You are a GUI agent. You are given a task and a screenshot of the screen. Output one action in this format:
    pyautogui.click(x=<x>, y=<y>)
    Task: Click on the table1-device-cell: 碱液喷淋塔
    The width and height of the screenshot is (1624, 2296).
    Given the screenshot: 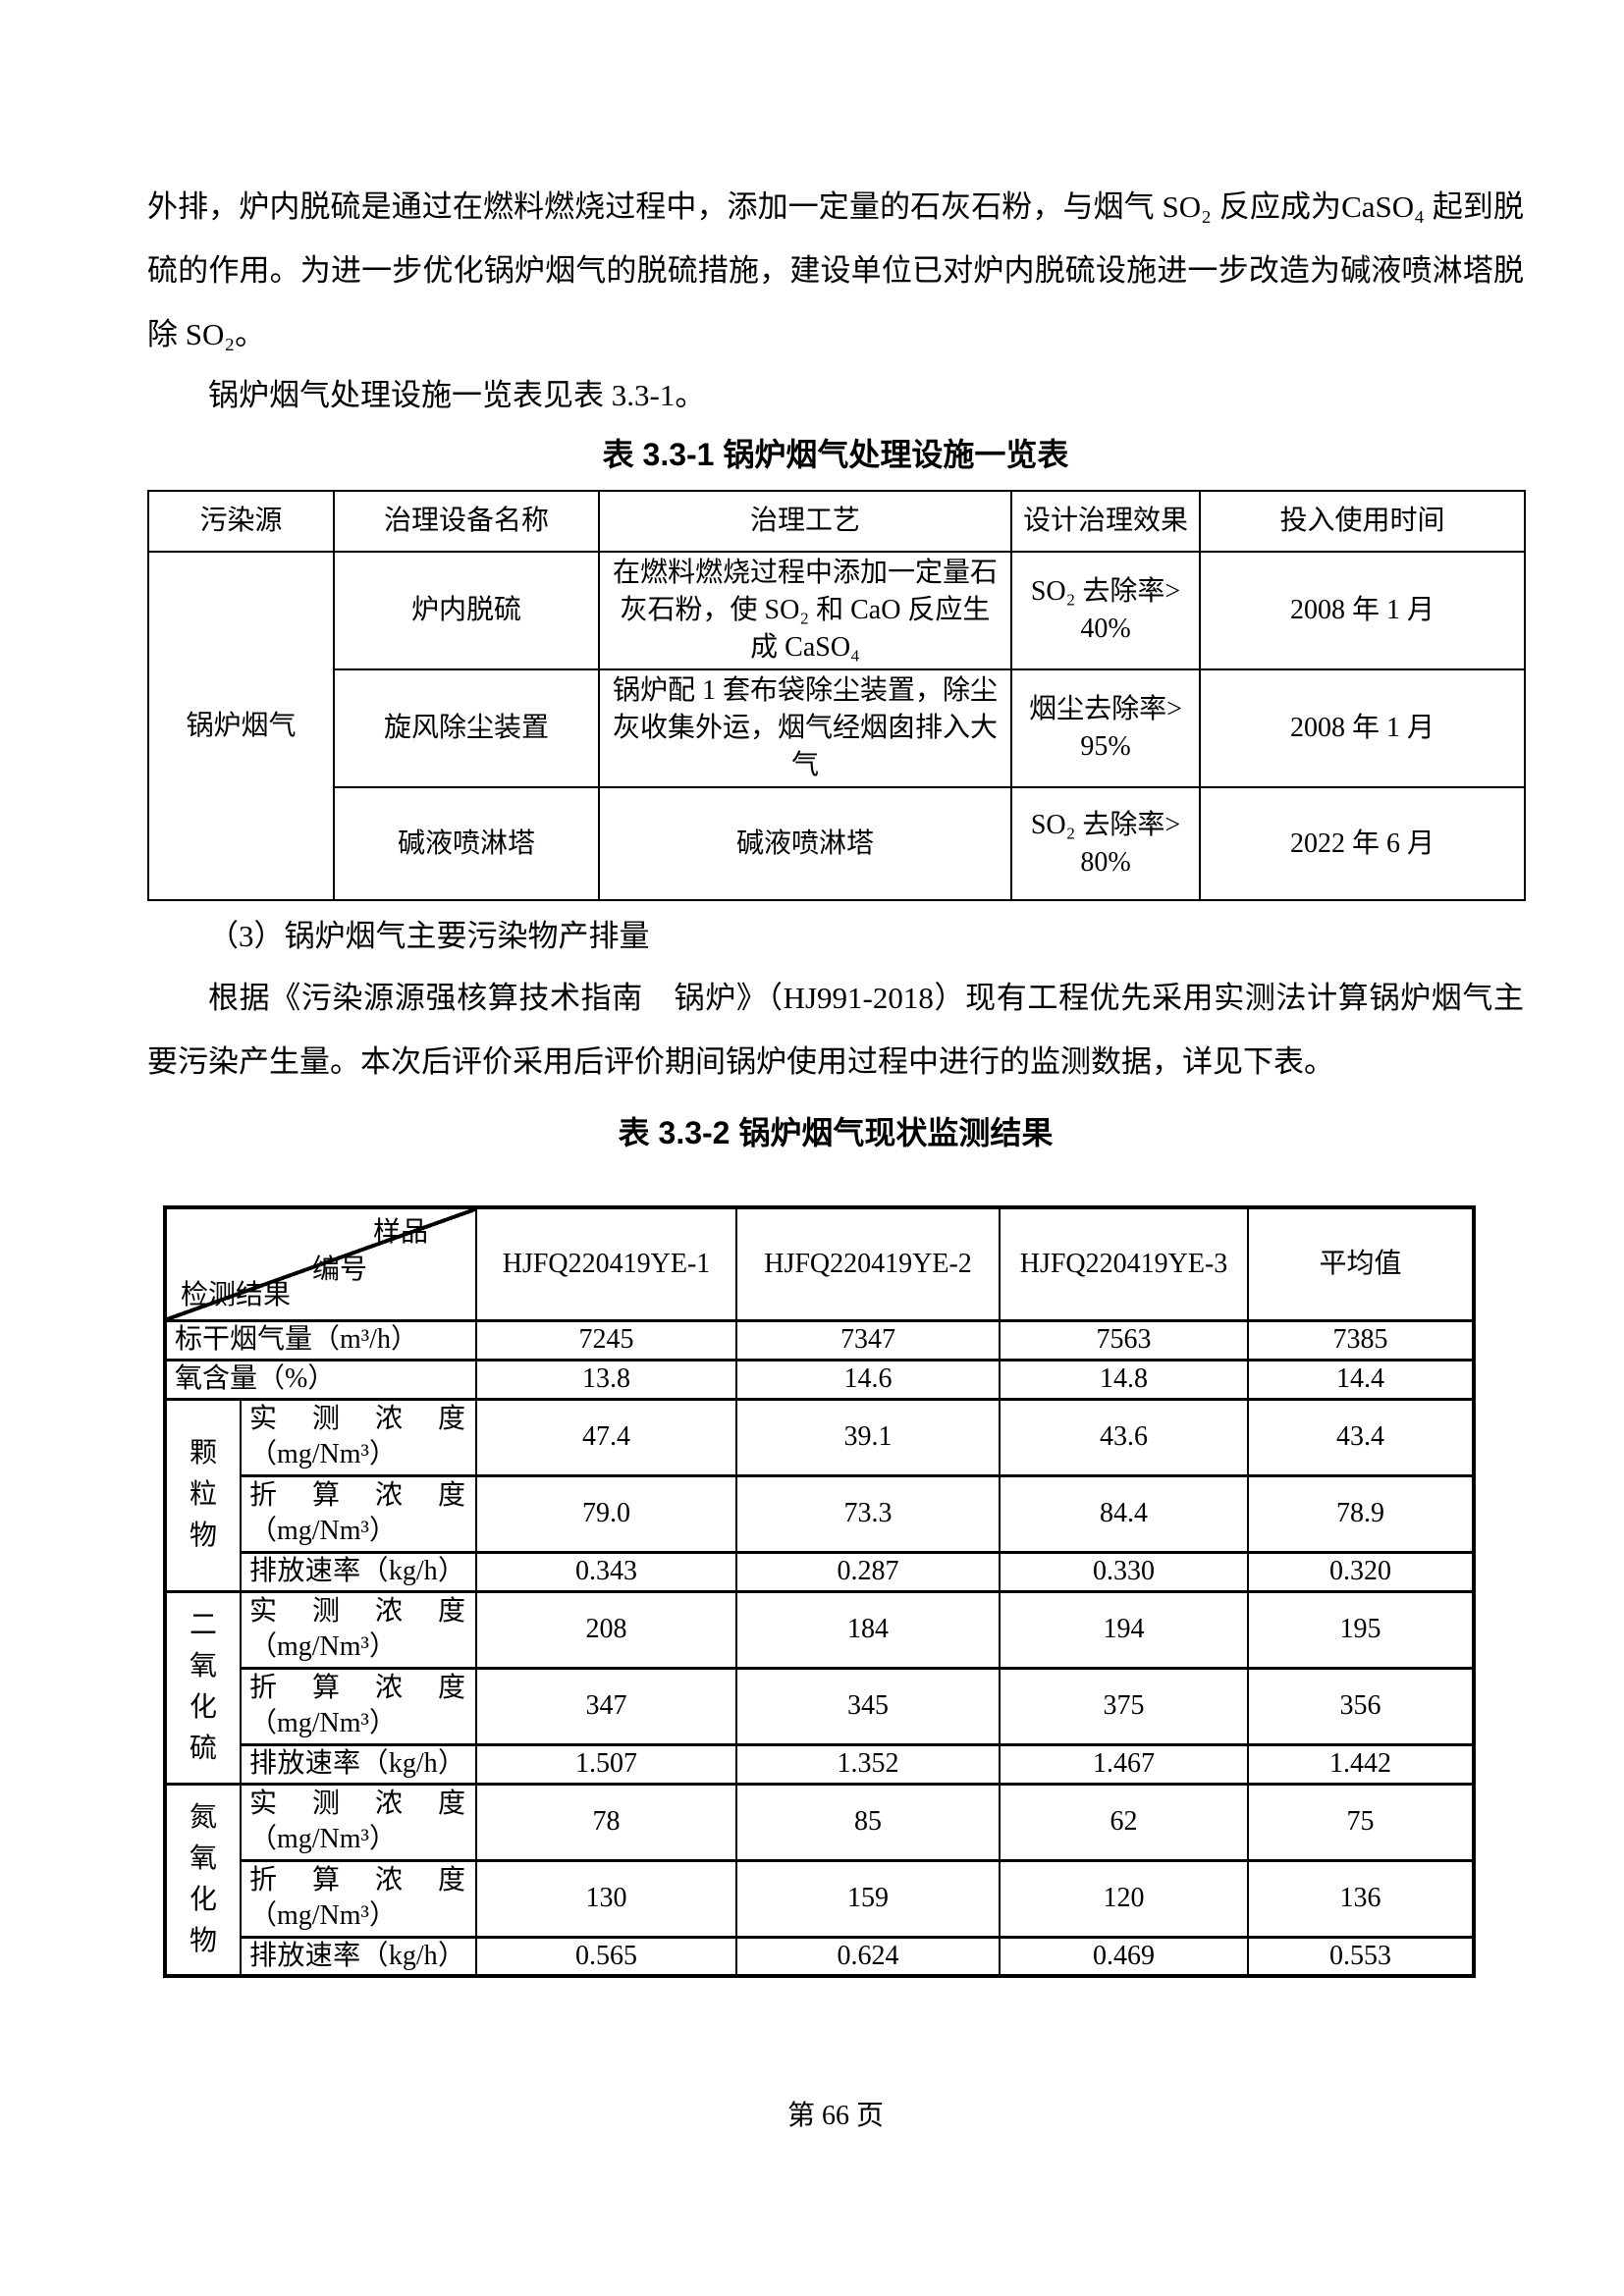 What is the action you would take?
    pyautogui.click(x=466, y=844)
    